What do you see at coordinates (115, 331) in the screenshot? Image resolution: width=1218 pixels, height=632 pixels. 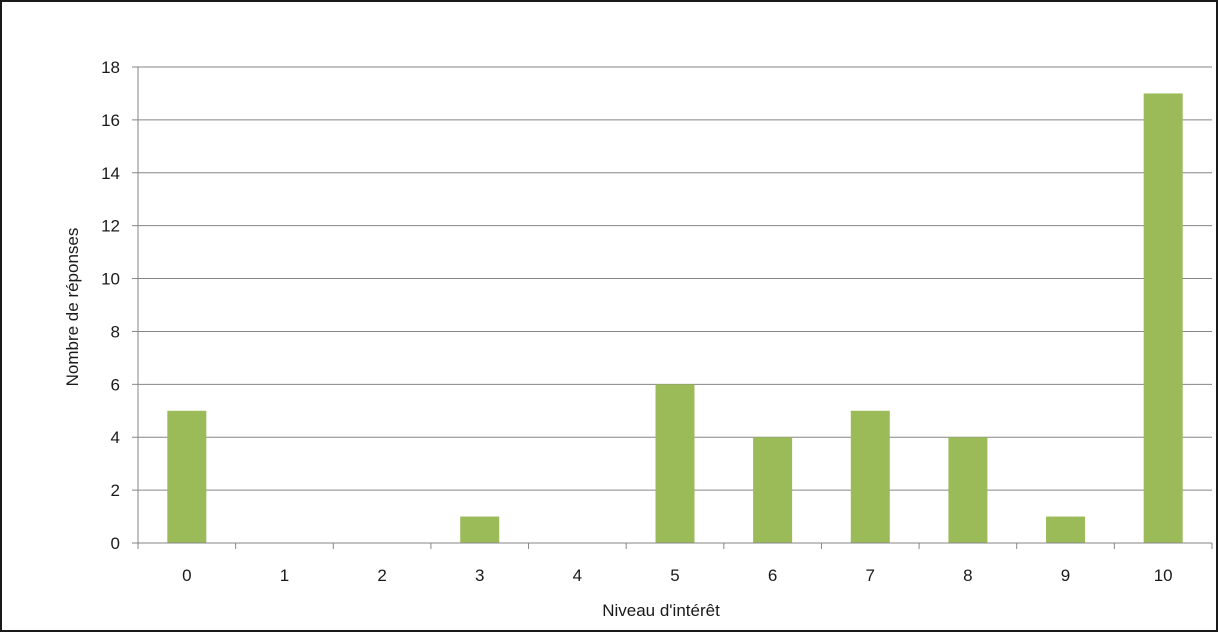 I see `y-tick-label: 8` at bounding box center [115, 331].